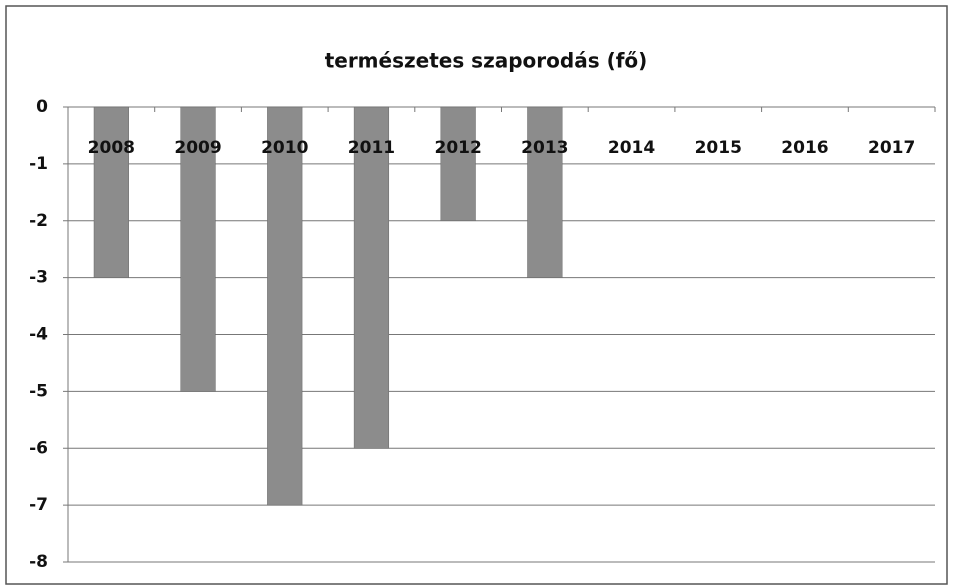 The height and width of the screenshot is (586, 953). I want to click on y-tick-label: -7, so click(38, 505).